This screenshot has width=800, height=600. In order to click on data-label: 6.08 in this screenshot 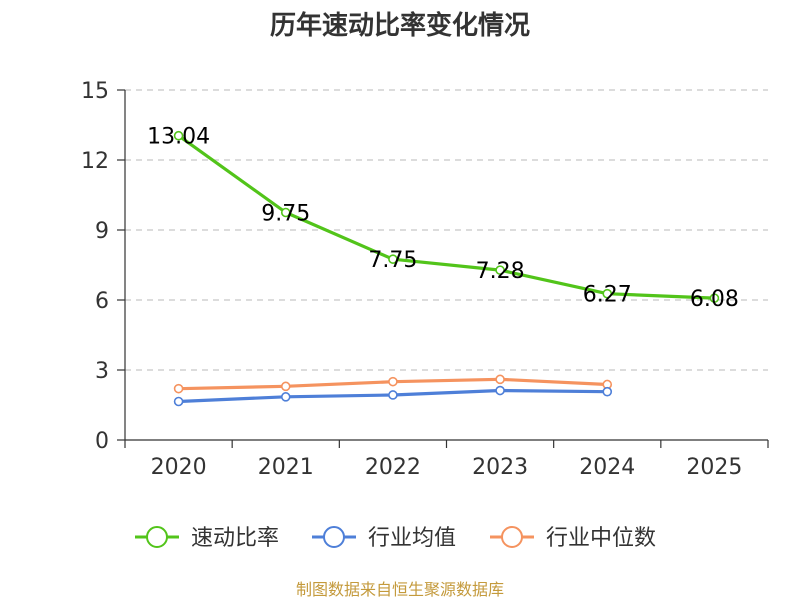, I will do `click(714, 299)`.